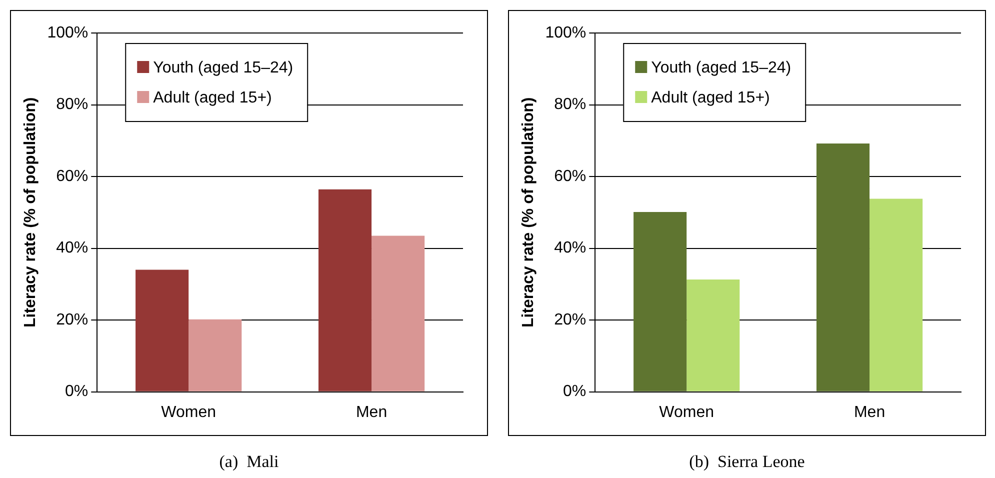 The height and width of the screenshot is (478, 995). I want to click on text: (b) Sierra Leone, so click(747, 462).